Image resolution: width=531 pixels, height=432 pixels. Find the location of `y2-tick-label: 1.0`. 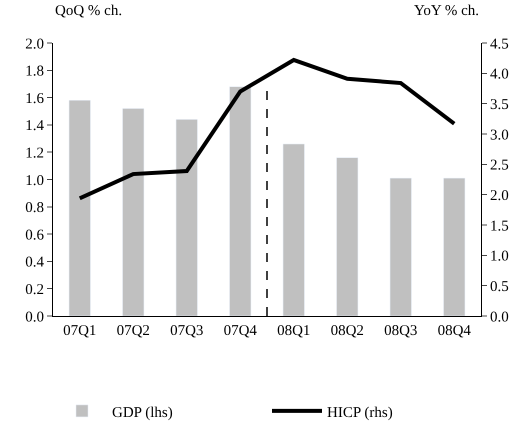

y2-tick-label: 1.0 is located at coordinates (499, 256).